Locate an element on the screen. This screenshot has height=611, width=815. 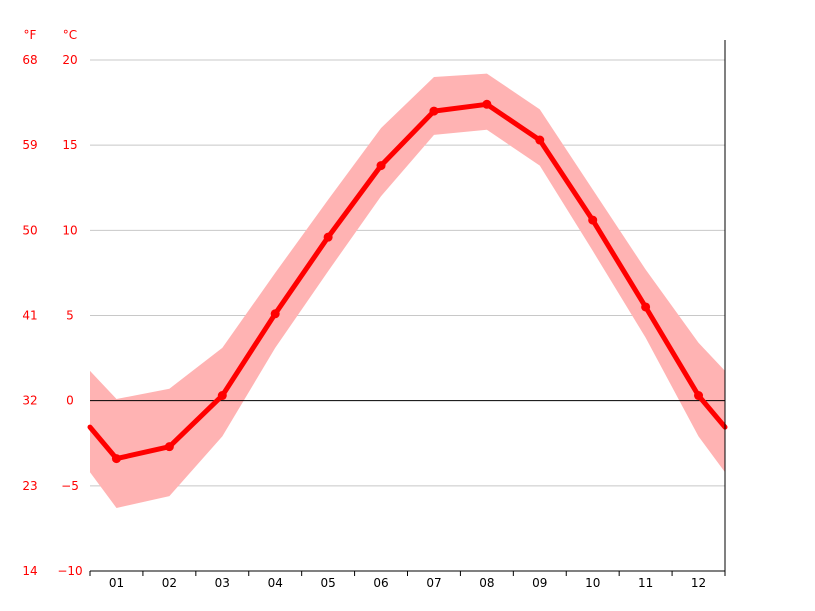
fahrenheit-tick-labels: 68 59 50 41 32 23 14 is located at coordinates (29, 315).